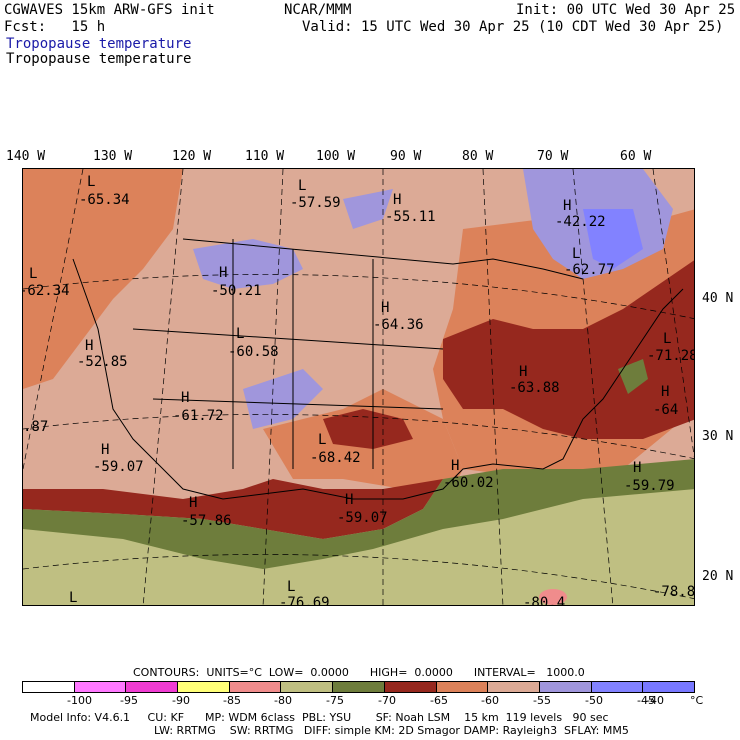  I want to click on extrema-value: -61.72, so click(198, 416).